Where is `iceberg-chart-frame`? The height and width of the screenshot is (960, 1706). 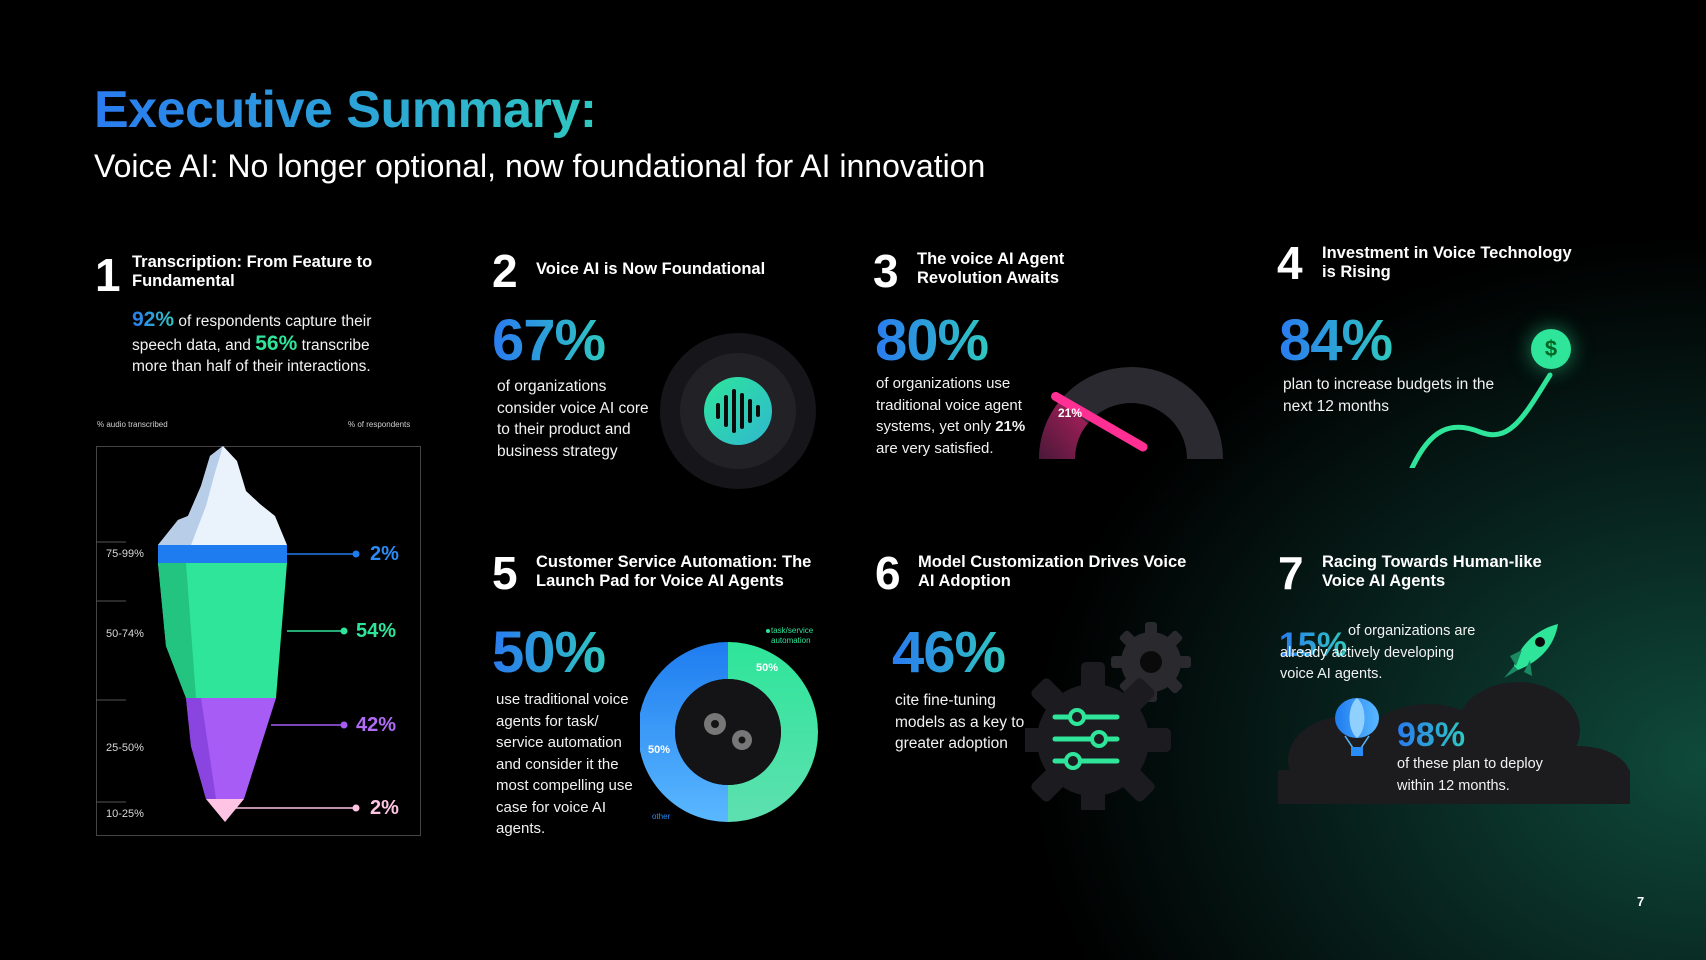 iceberg-chart-frame is located at coordinates (258, 641).